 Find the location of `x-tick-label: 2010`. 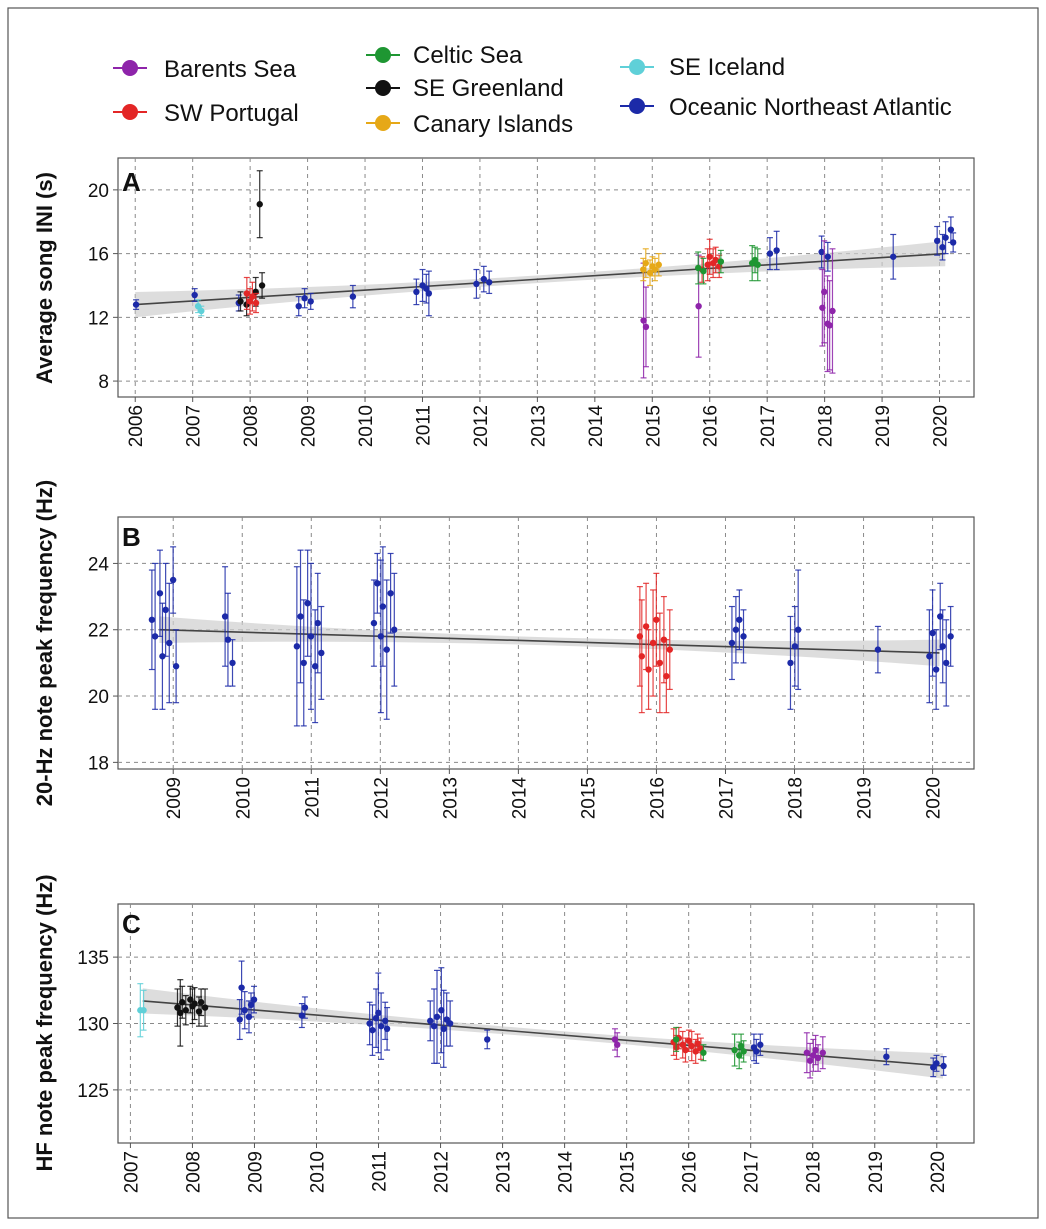

x-tick-label: 2010 is located at coordinates (317, 1172).